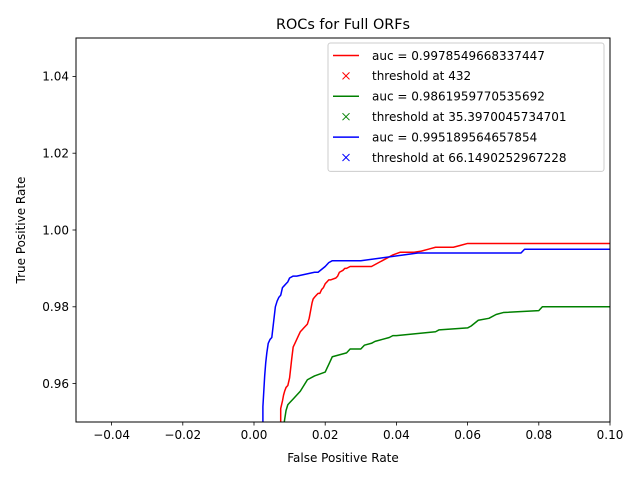 This screenshot has height=480, width=640. I want to click on x-tick-label: 0.08, so click(538, 435).